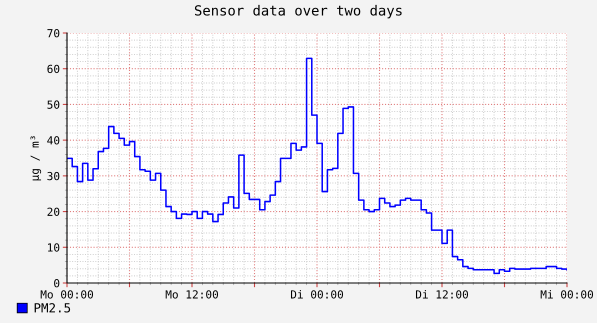 Image resolution: width=597 pixels, height=323 pixels. Describe the element at coordinates (53, 33) in the screenshot. I see `y-tick-label: 70` at that location.